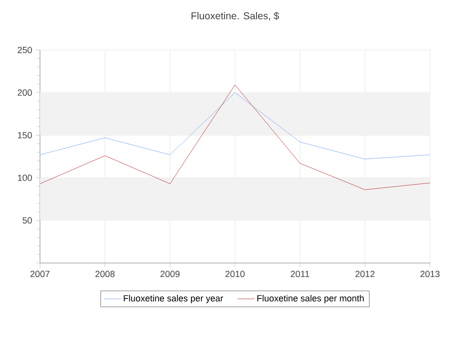 This screenshot has height=350, width=450. What do you see at coordinates (235, 274) in the screenshot?
I see `x-tick-label: 2010` at bounding box center [235, 274].